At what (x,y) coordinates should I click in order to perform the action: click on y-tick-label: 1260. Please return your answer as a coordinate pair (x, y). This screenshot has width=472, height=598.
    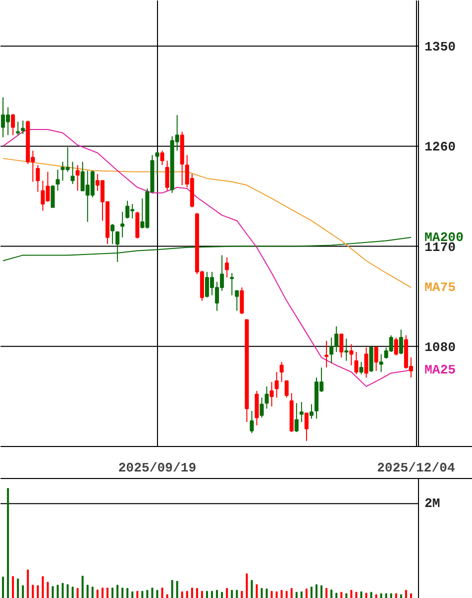
    Looking at the image, I should click on (440, 147).